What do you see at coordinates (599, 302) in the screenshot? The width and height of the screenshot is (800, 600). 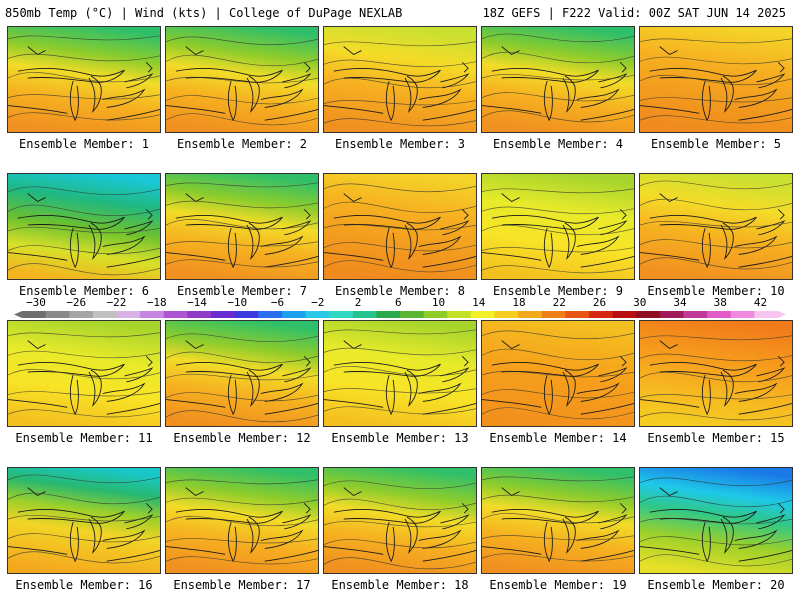 I see `colorbar-tick-label: 26` at bounding box center [599, 302].